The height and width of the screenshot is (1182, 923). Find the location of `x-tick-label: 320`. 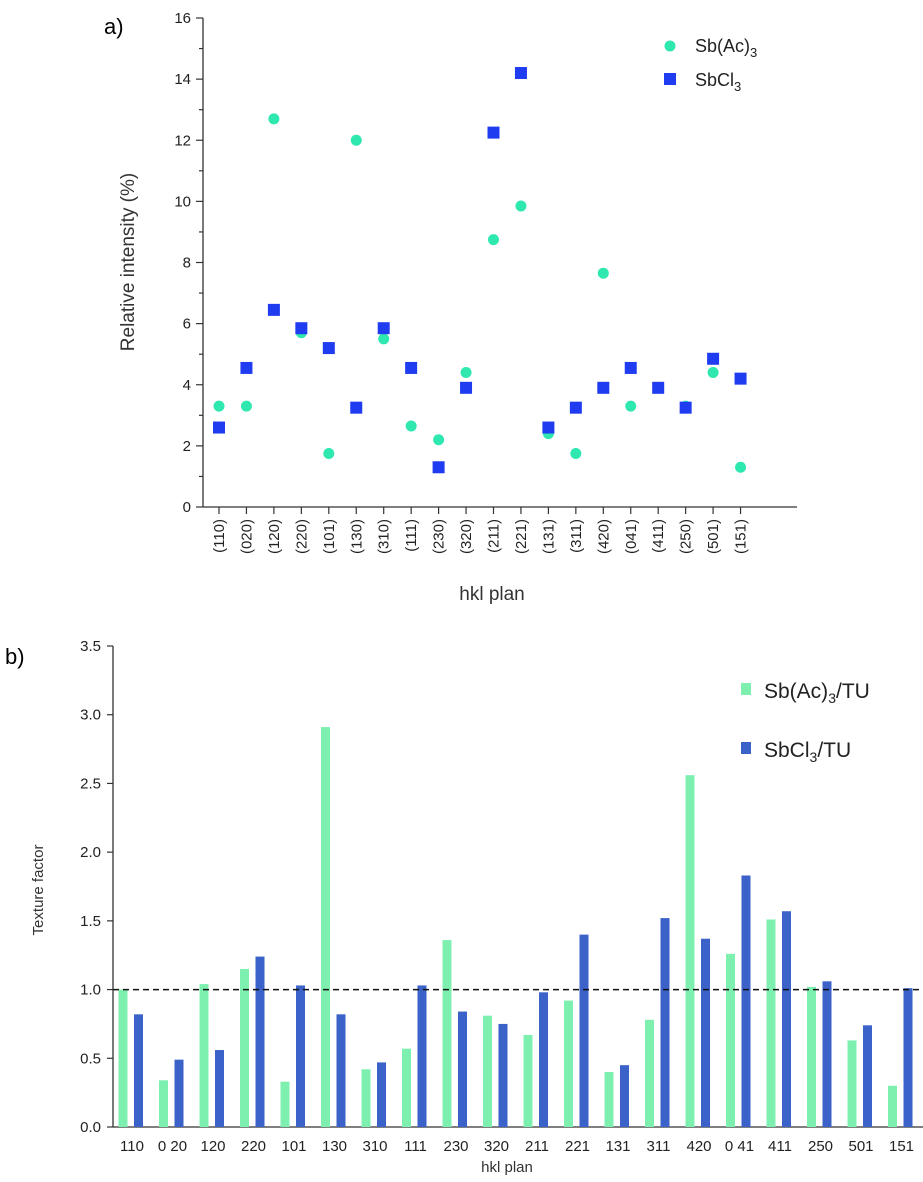

x-tick-label: 320 is located at coordinates (496, 1146).